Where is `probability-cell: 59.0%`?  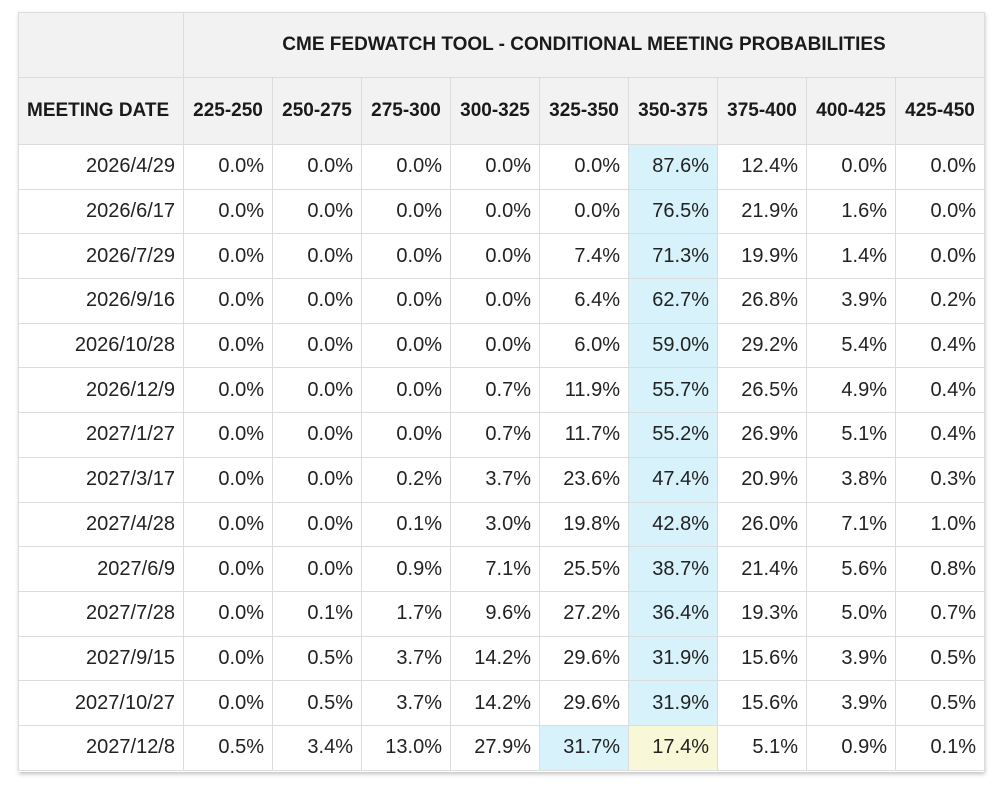
probability-cell: 59.0% is located at coordinates (673, 345).